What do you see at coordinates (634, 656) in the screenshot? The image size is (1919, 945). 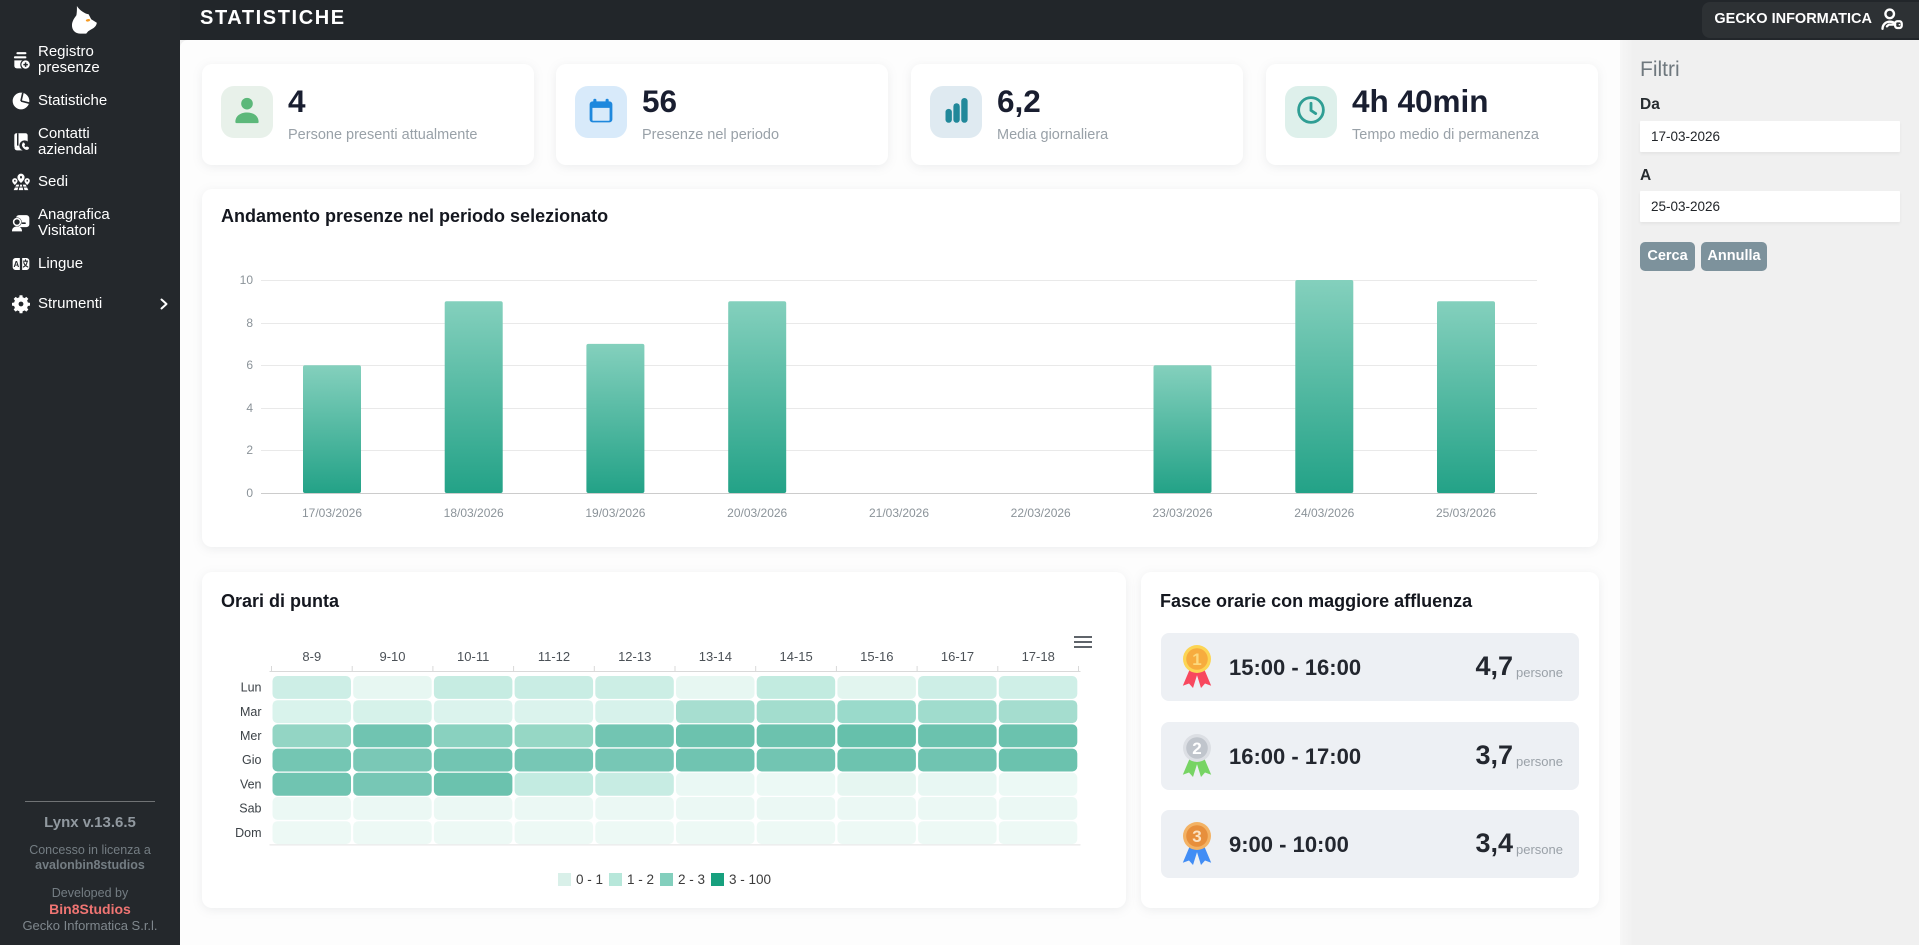 I see `svg-text: 12-13` at bounding box center [634, 656].